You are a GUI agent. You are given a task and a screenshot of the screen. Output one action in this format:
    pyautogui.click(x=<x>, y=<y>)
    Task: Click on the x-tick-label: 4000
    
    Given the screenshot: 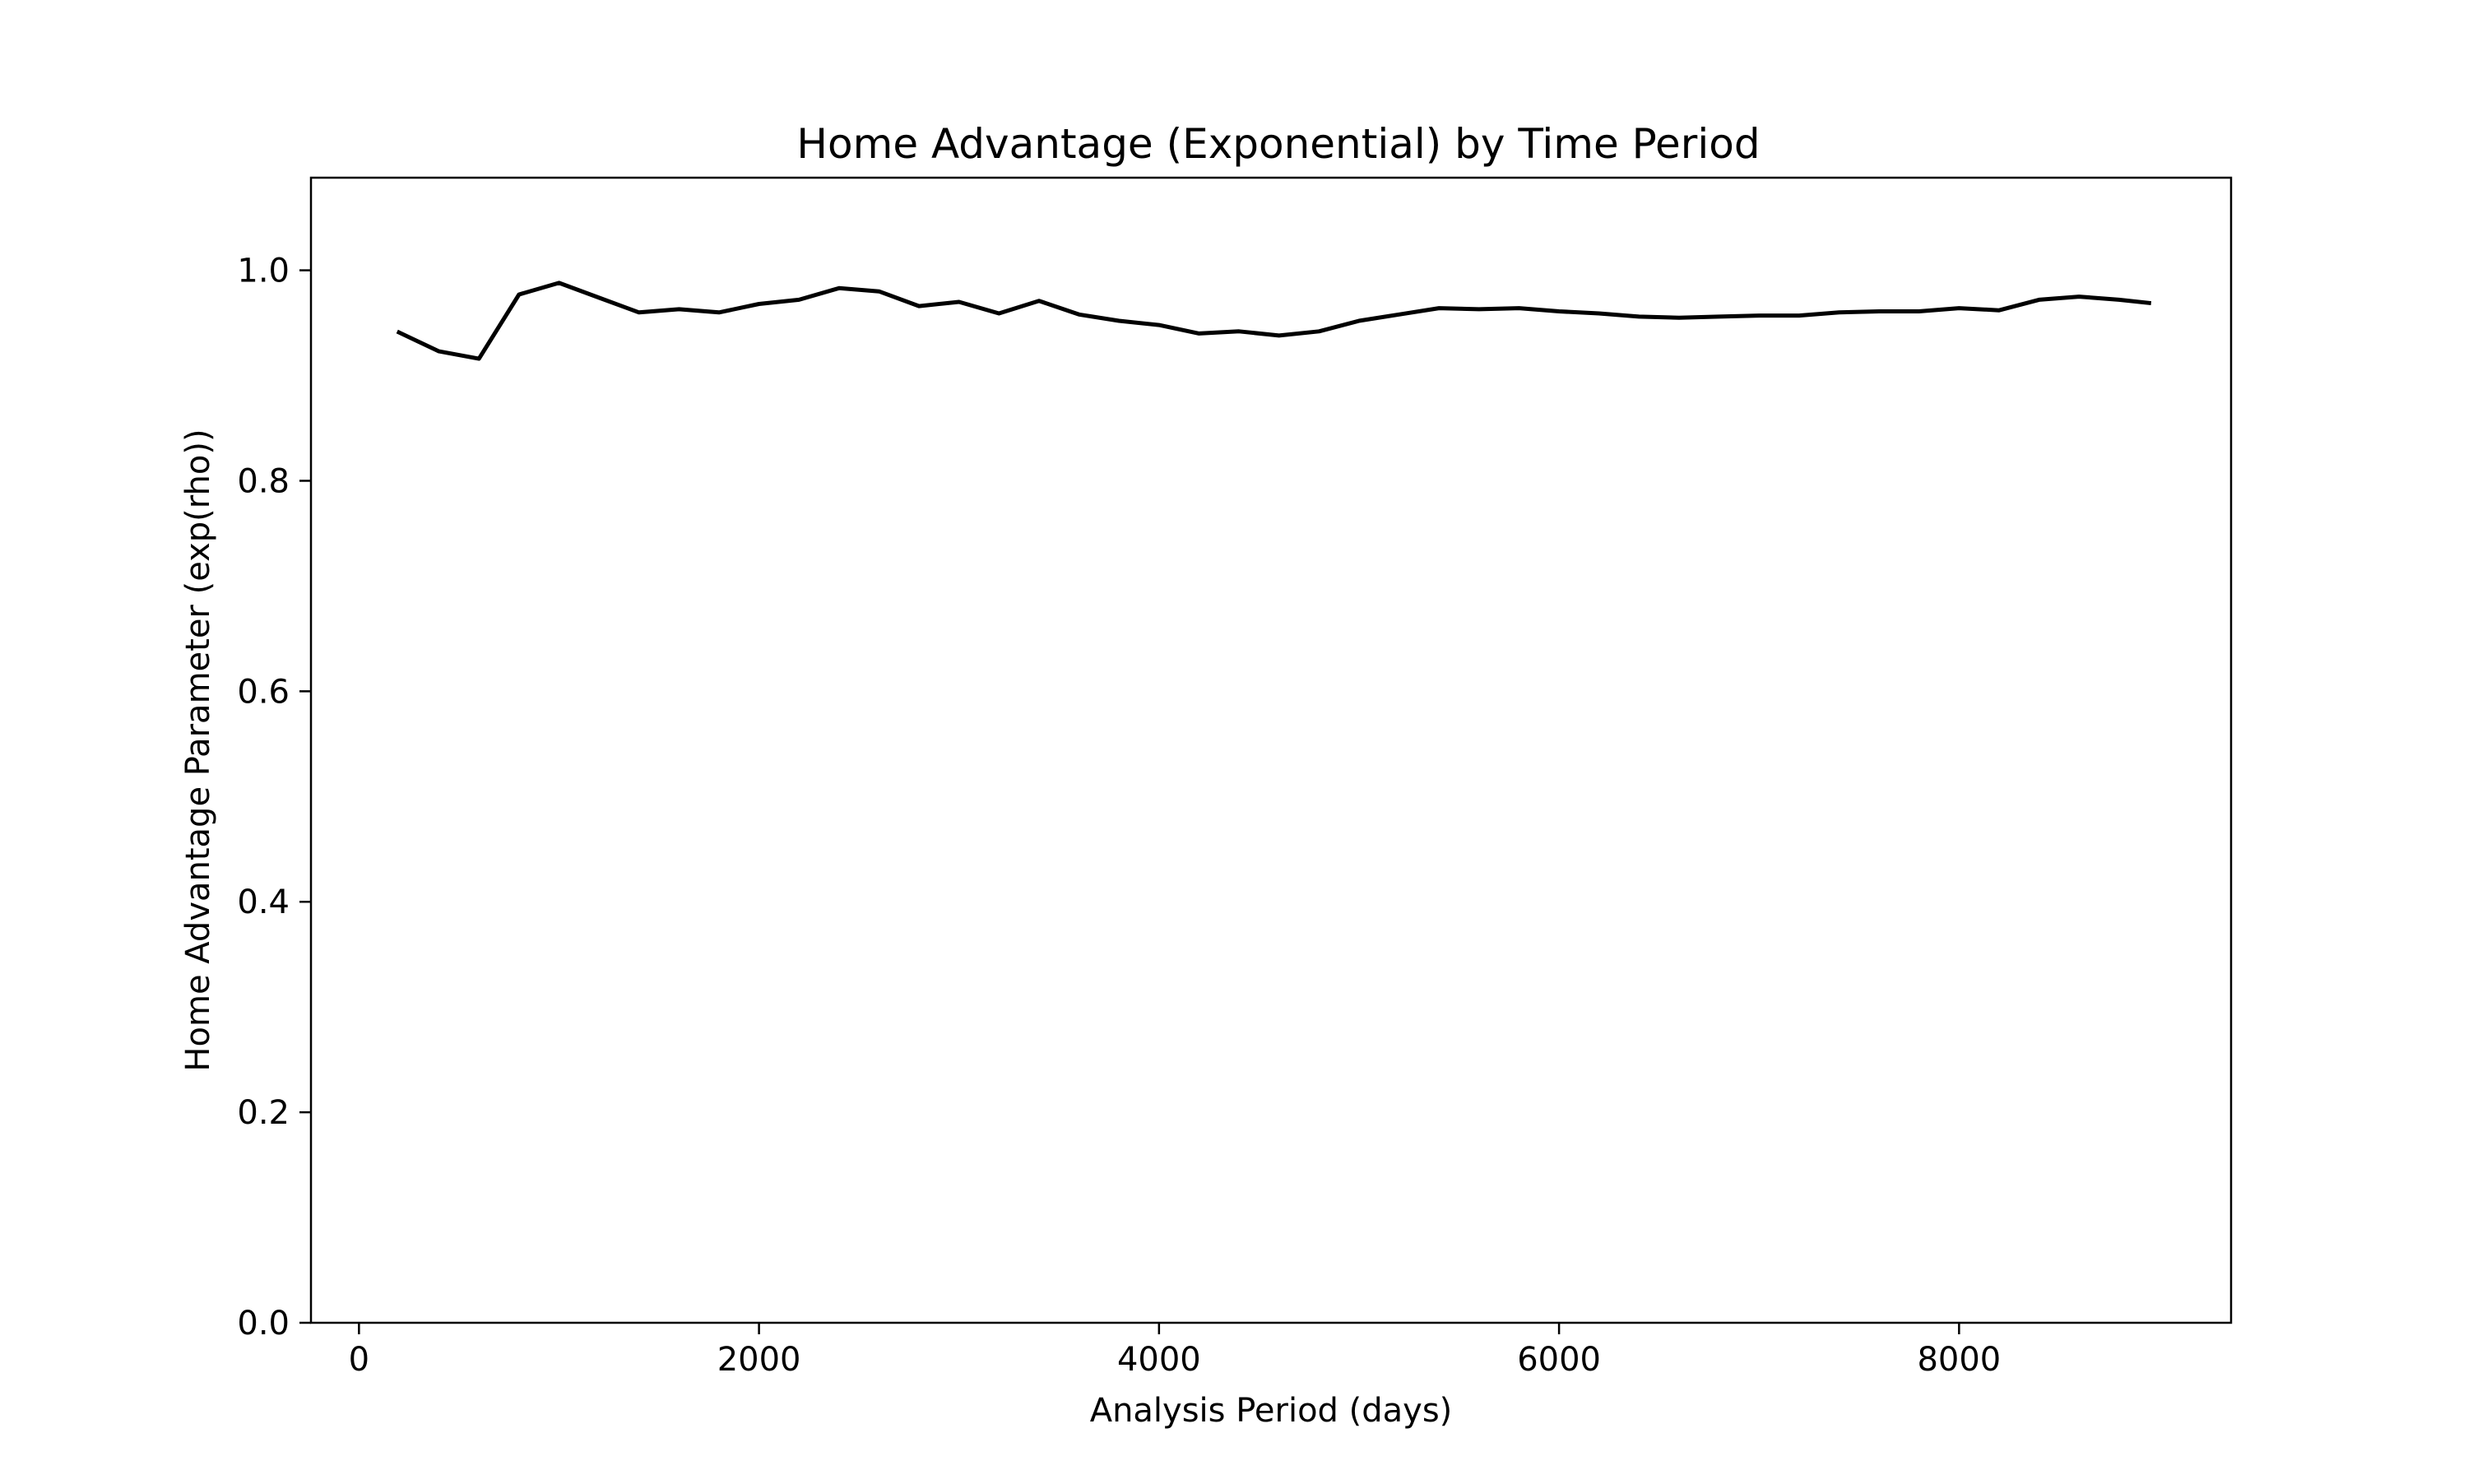 What is the action you would take?
    pyautogui.click(x=1159, y=1360)
    